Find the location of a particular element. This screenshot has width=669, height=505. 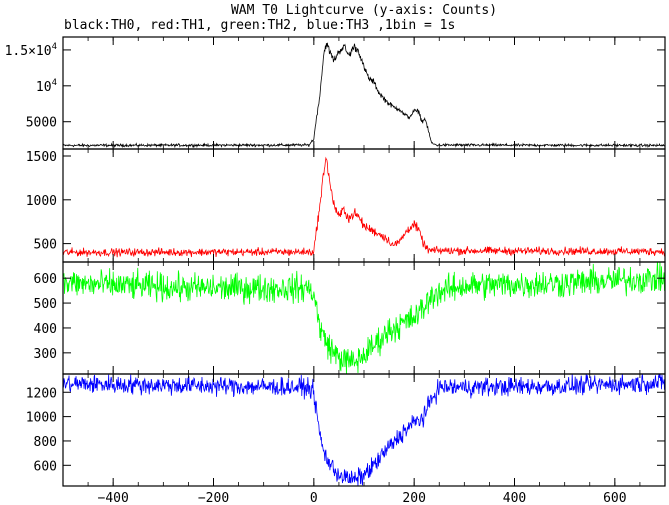

y-tick-label: 300 is located at coordinates (45, 354).